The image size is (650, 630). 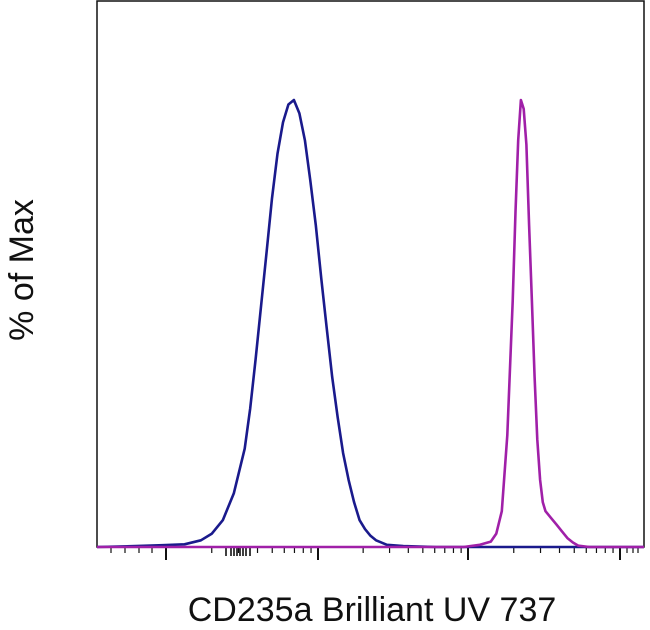 What do you see at coordinates (372, 610) in the screenshot?
I see `x-axis-title: CD235a Brilliant UV 737` at bounding box center [372, 610].